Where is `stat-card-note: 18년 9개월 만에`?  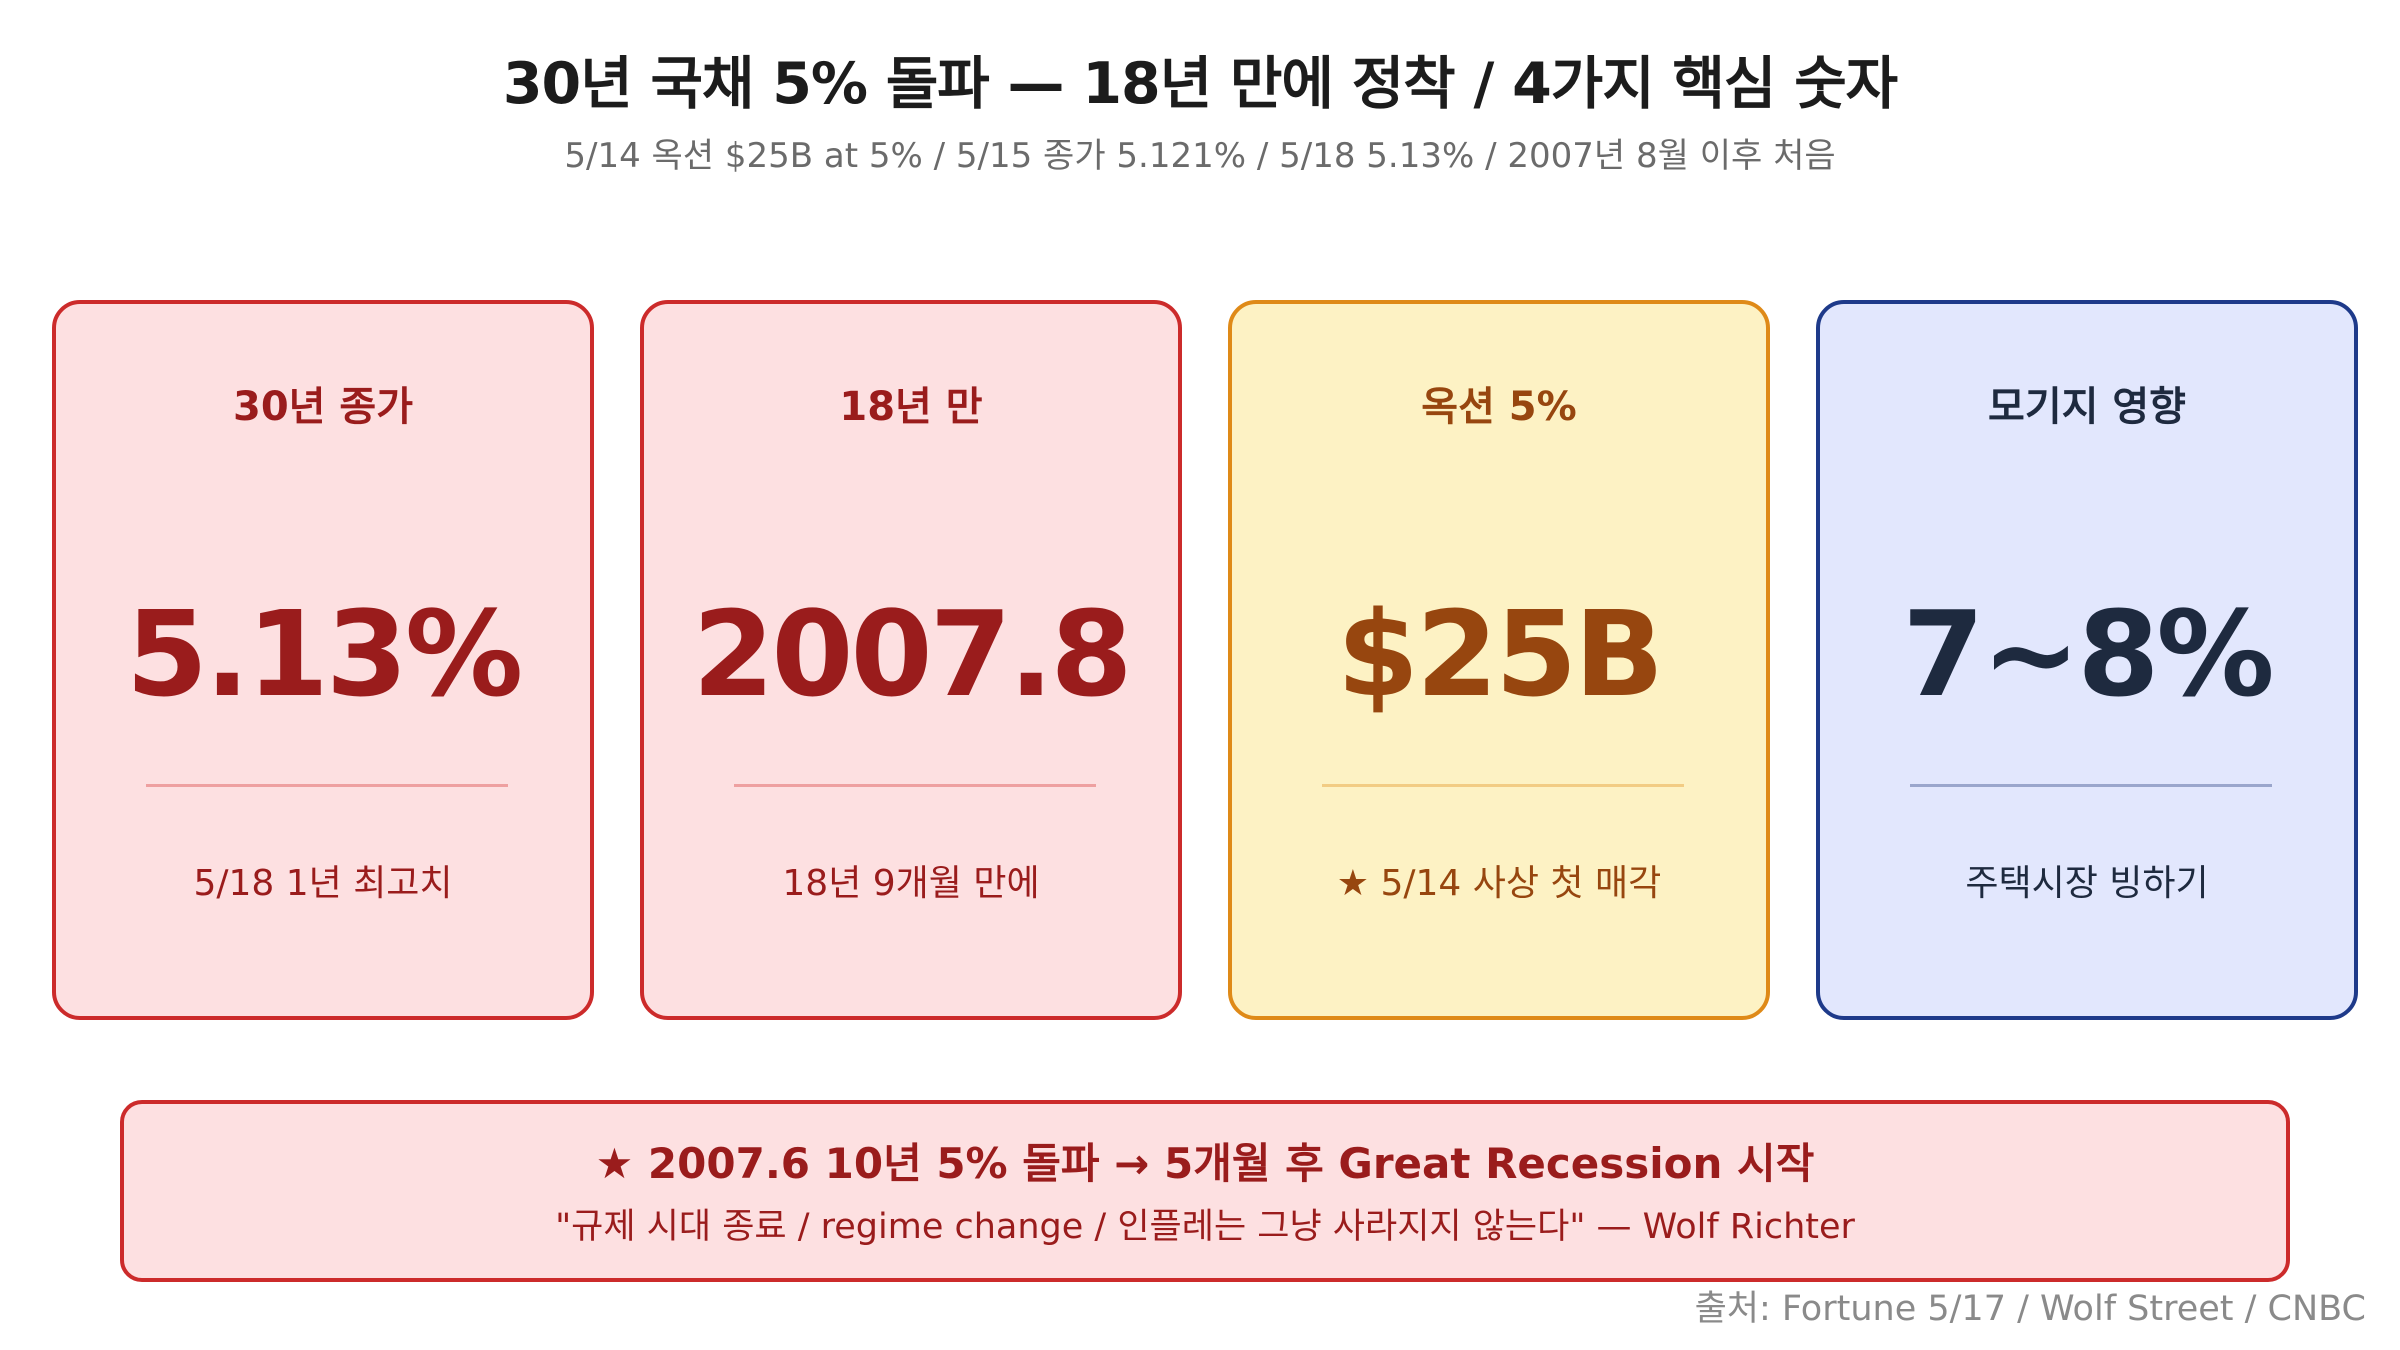
stat-card-note: 18년 9개월 만에 is located at coordinates (911, 883).